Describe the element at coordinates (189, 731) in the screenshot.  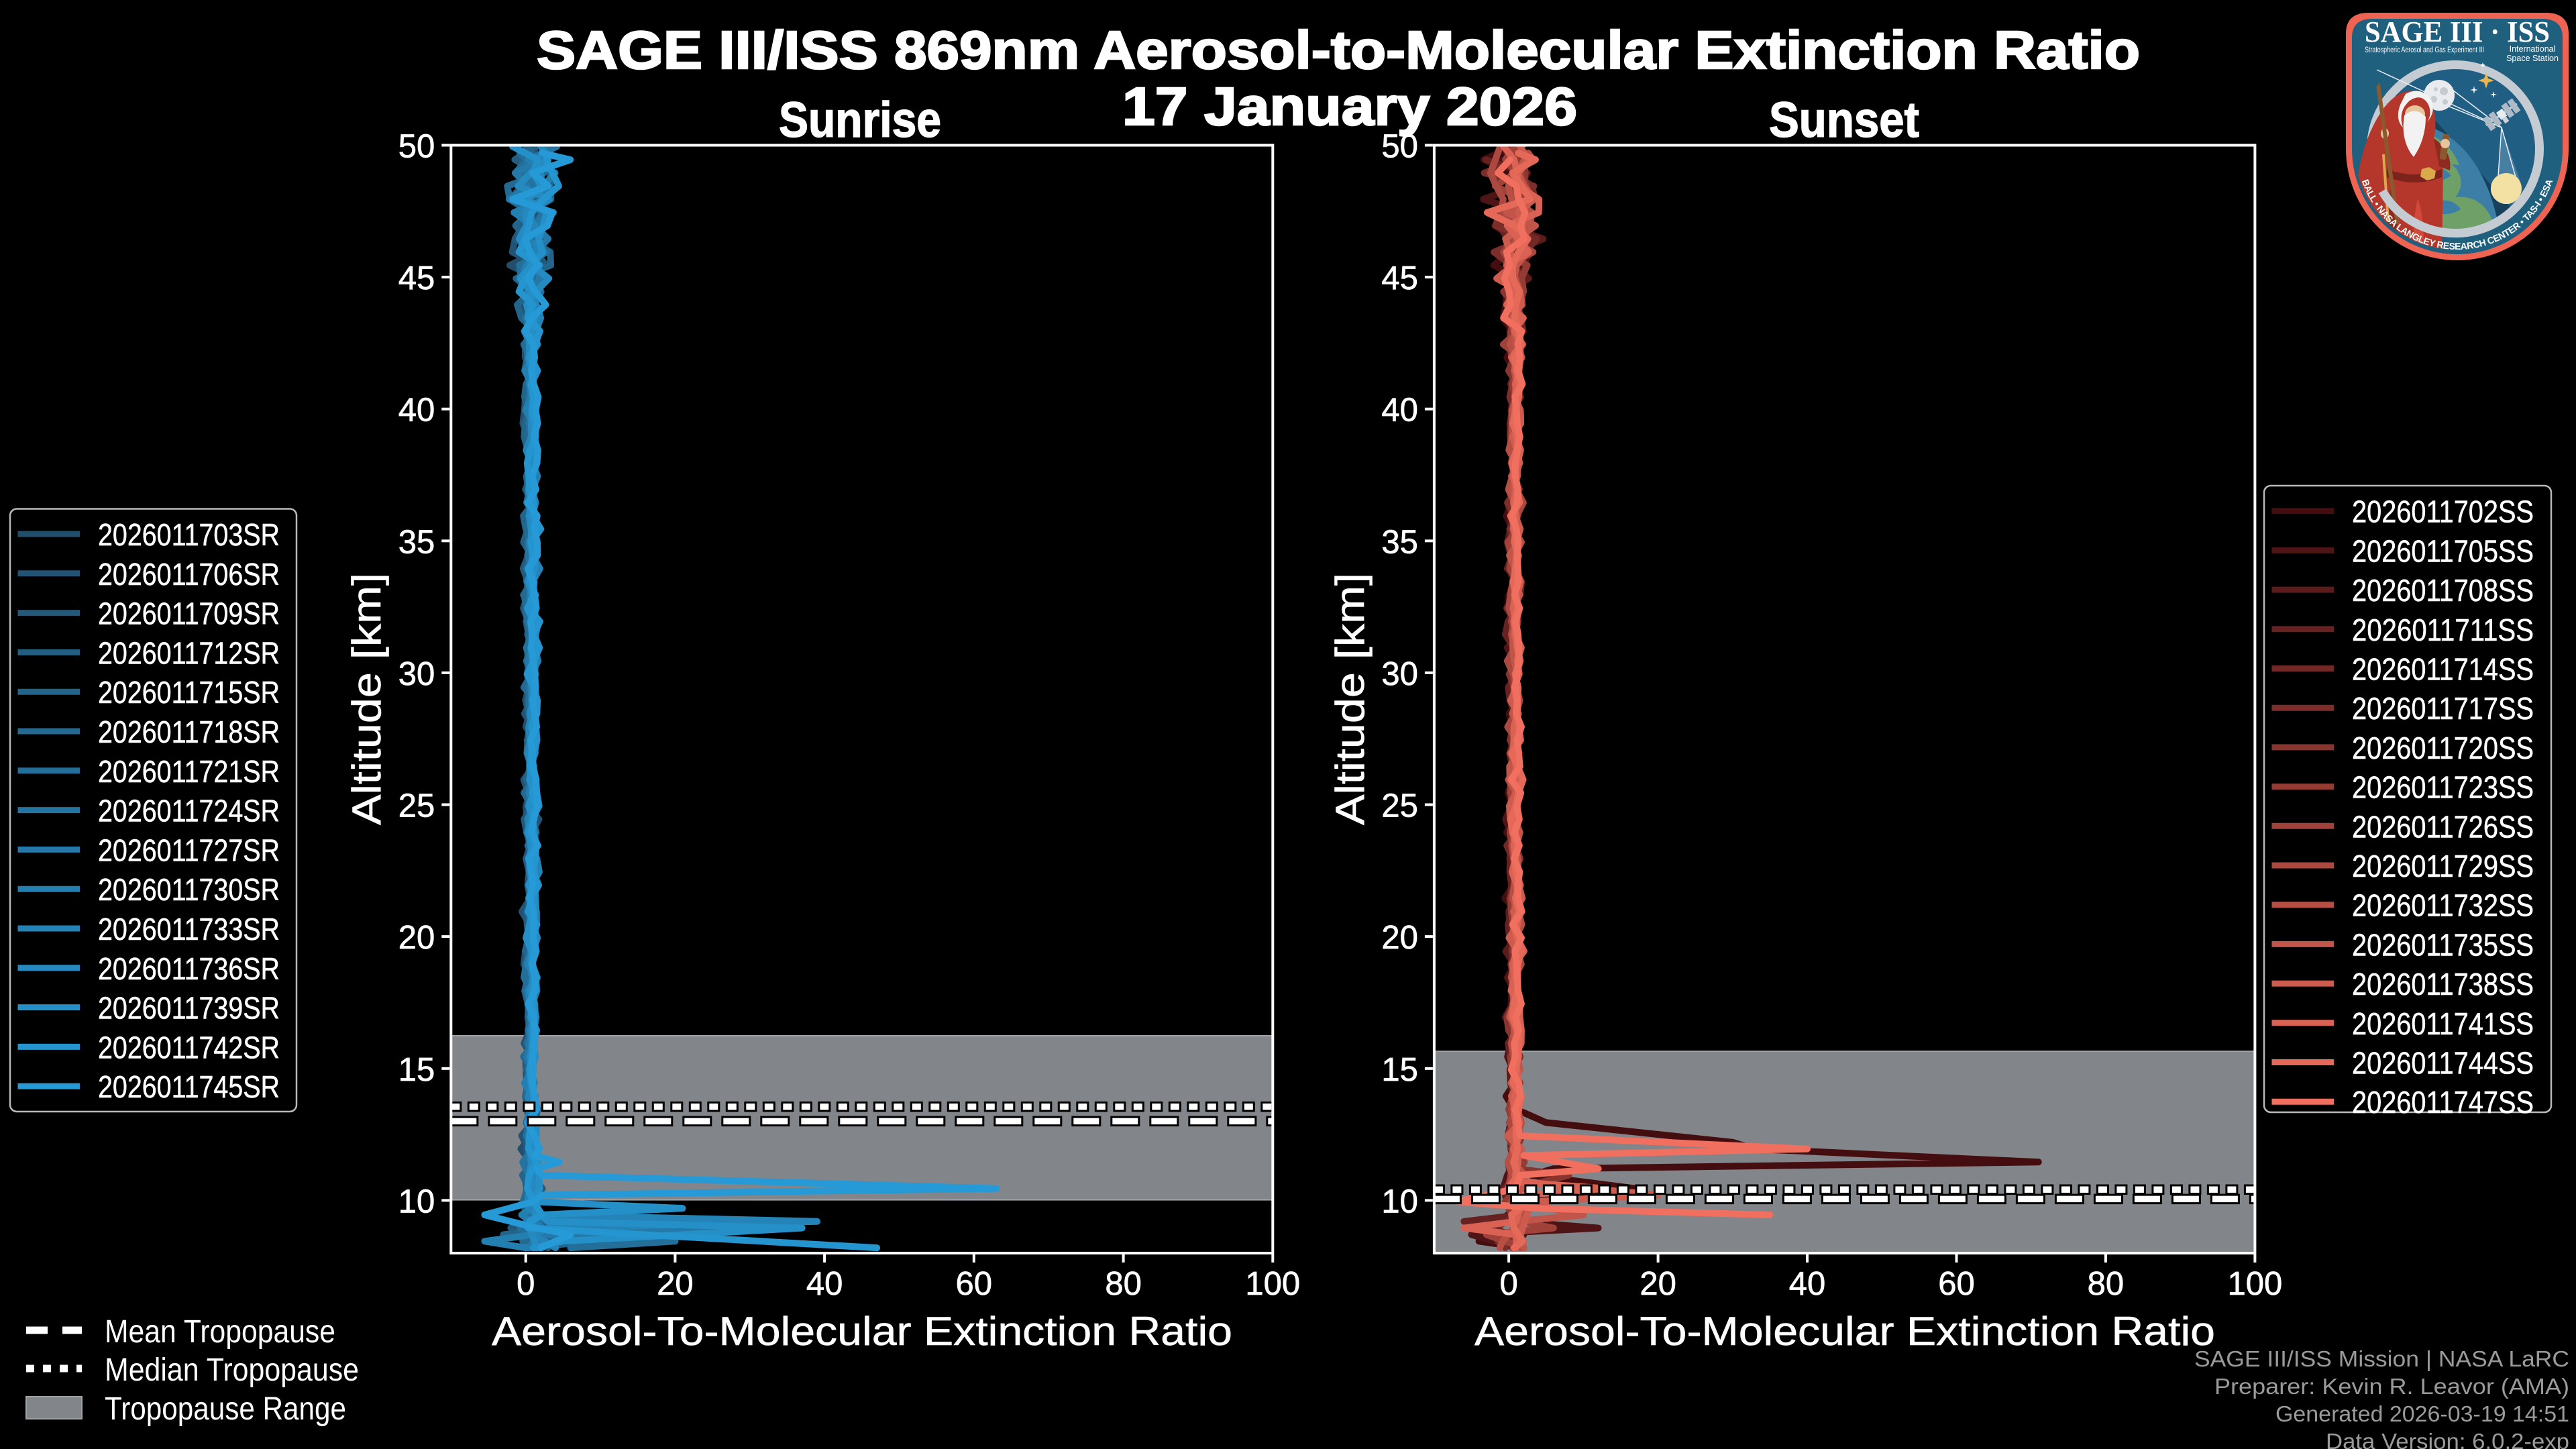
I see `svg-text: 2026011718SR` at that location.